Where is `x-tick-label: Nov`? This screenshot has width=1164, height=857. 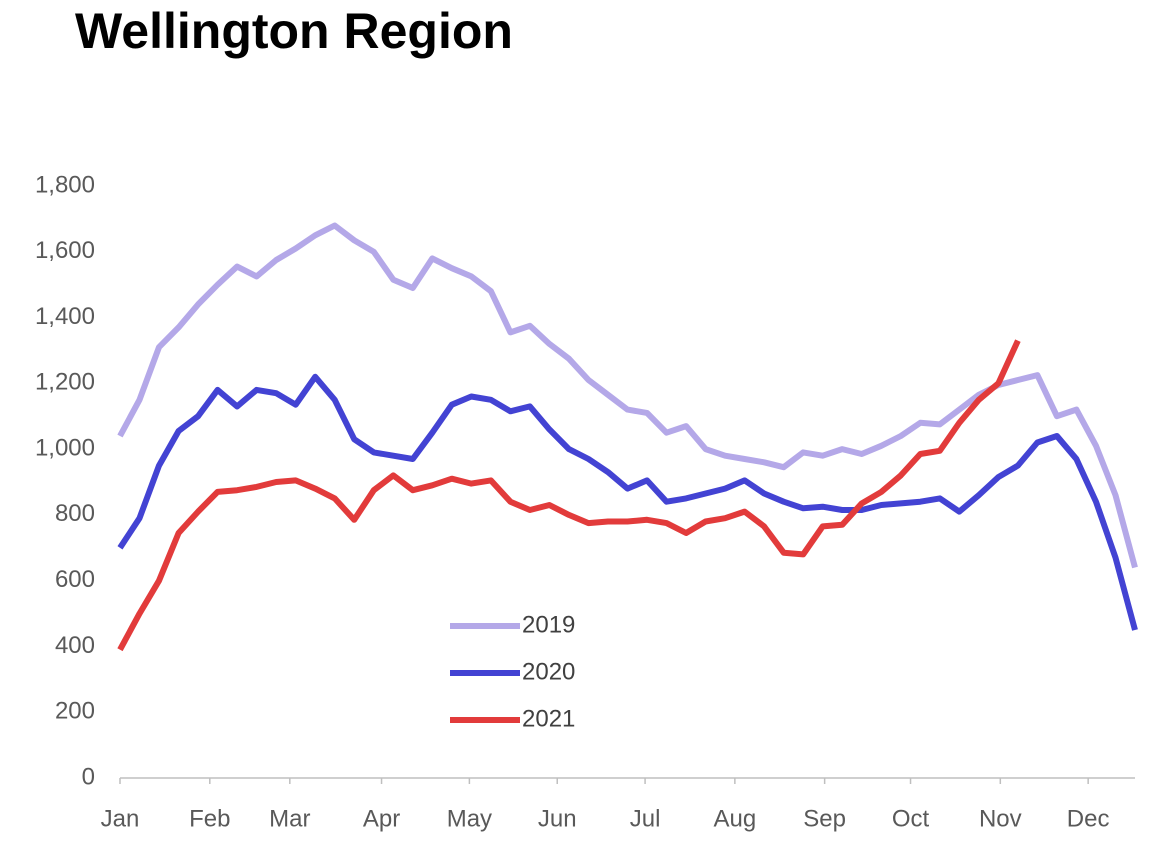
x-tick-label: Nov is located at coordinates (1000, 818).